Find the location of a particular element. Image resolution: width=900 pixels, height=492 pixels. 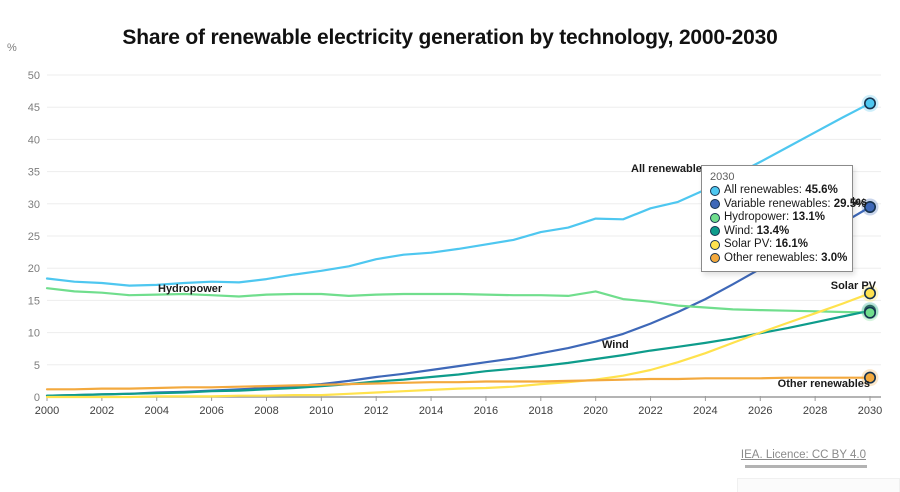

footer-partial-panel is located at coordinates (818, 485).